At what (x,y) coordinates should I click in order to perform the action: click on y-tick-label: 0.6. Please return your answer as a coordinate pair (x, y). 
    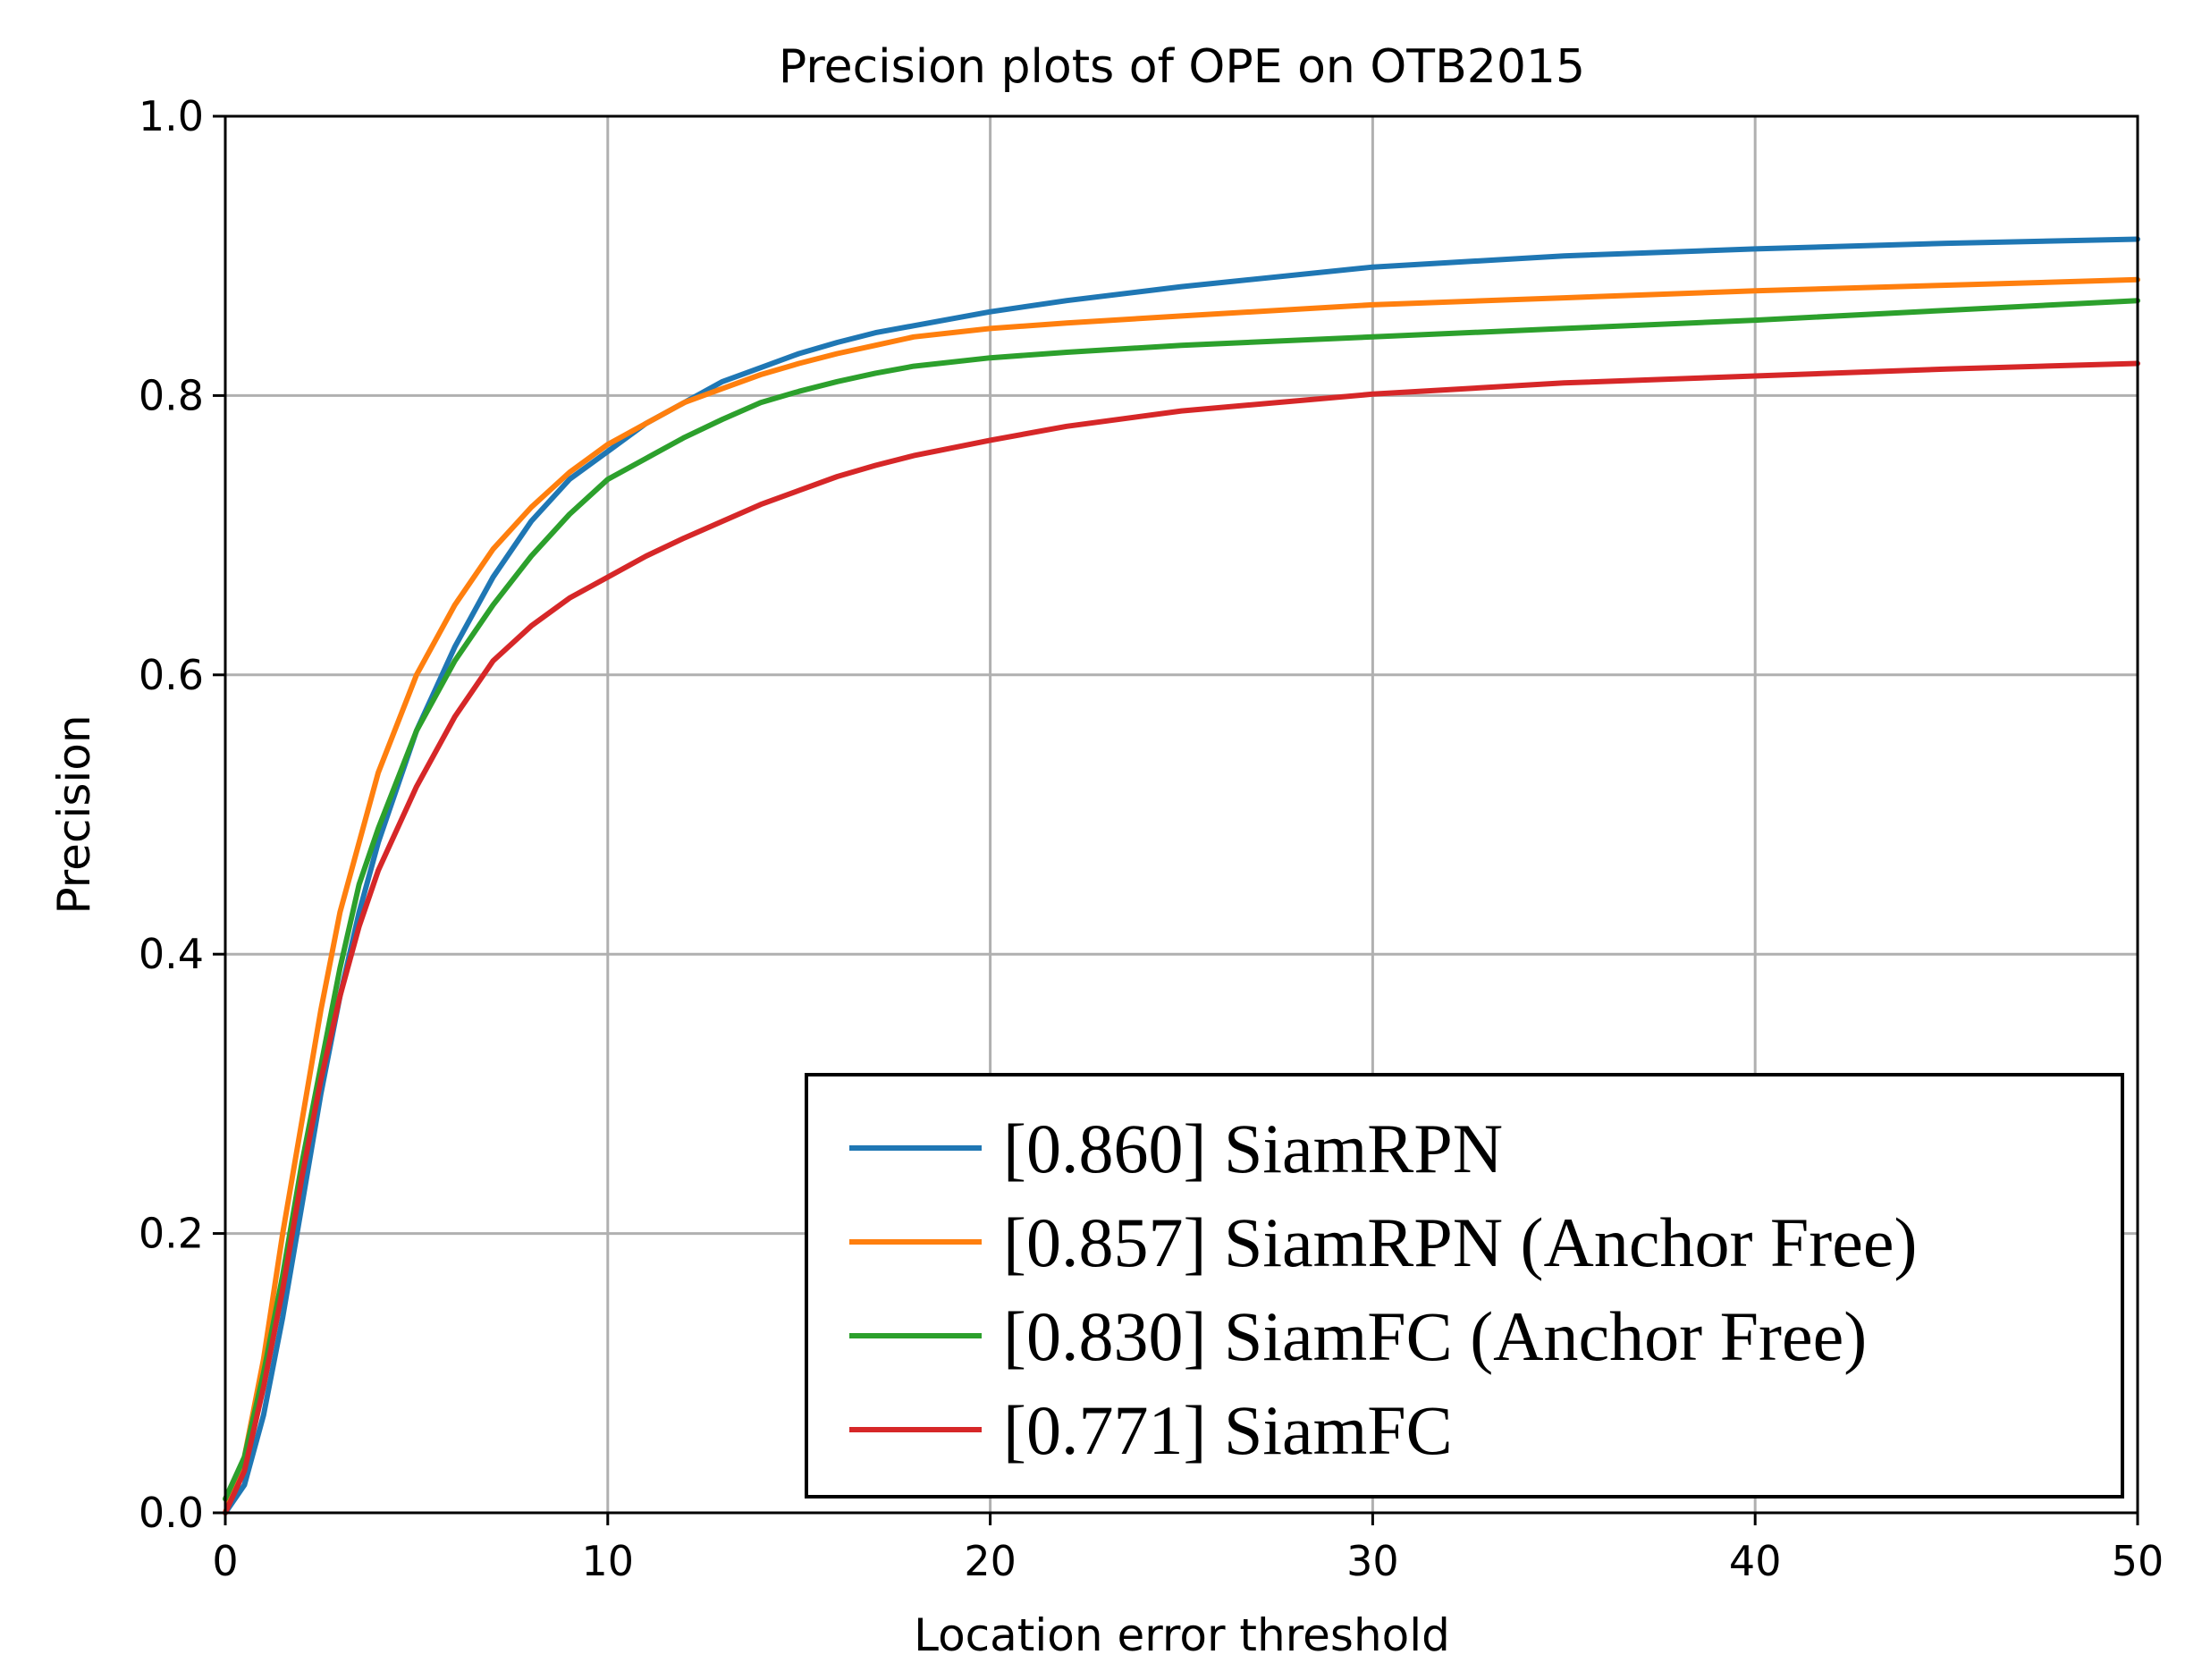
    Looking at the image, I should click on (171, 675).